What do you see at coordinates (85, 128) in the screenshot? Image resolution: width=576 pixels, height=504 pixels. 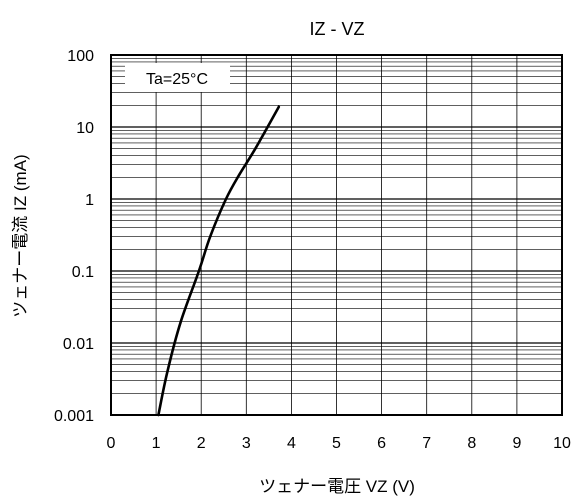 I see `y-tick-label: 10` at bounding box center [85, 128].